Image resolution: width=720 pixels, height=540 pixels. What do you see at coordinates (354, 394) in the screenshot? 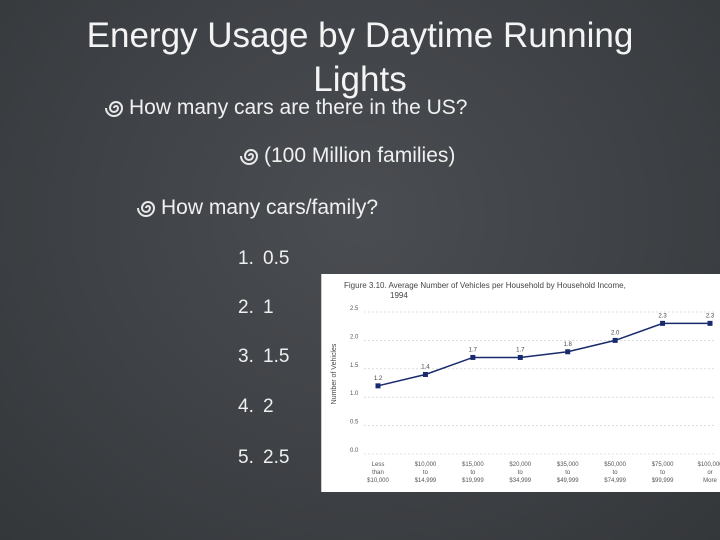
I see `chart-y-tick-label: 1.0` at bounding box center [354, 394].